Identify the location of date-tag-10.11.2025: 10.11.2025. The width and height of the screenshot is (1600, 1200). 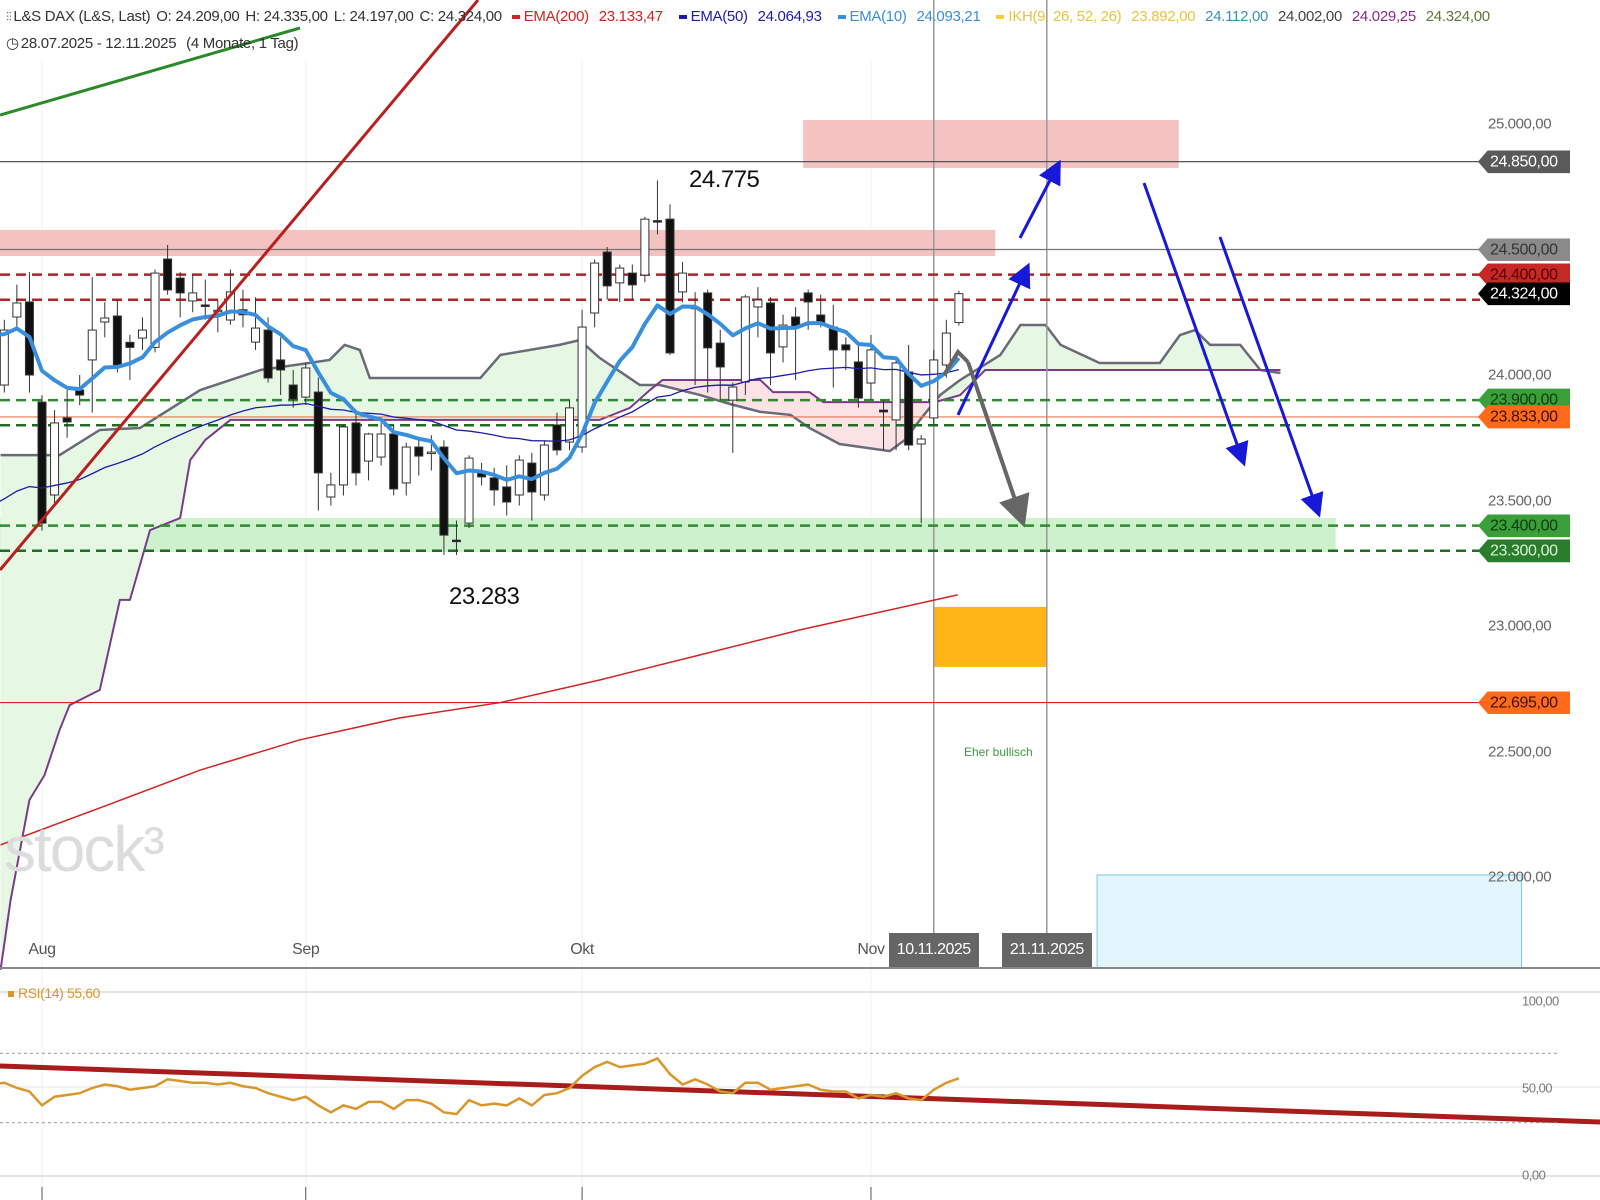
(933, 950).